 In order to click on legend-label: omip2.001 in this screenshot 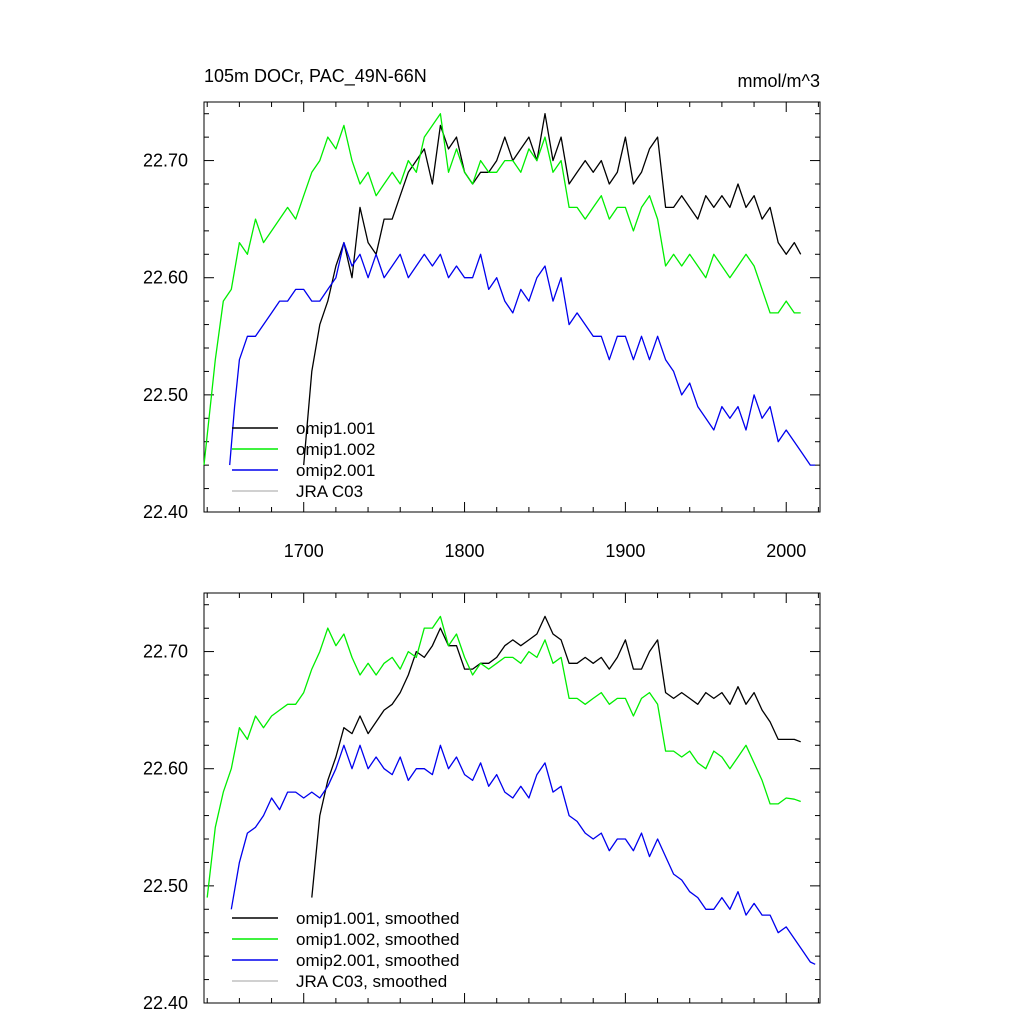, I will do `click(335, 470)`.